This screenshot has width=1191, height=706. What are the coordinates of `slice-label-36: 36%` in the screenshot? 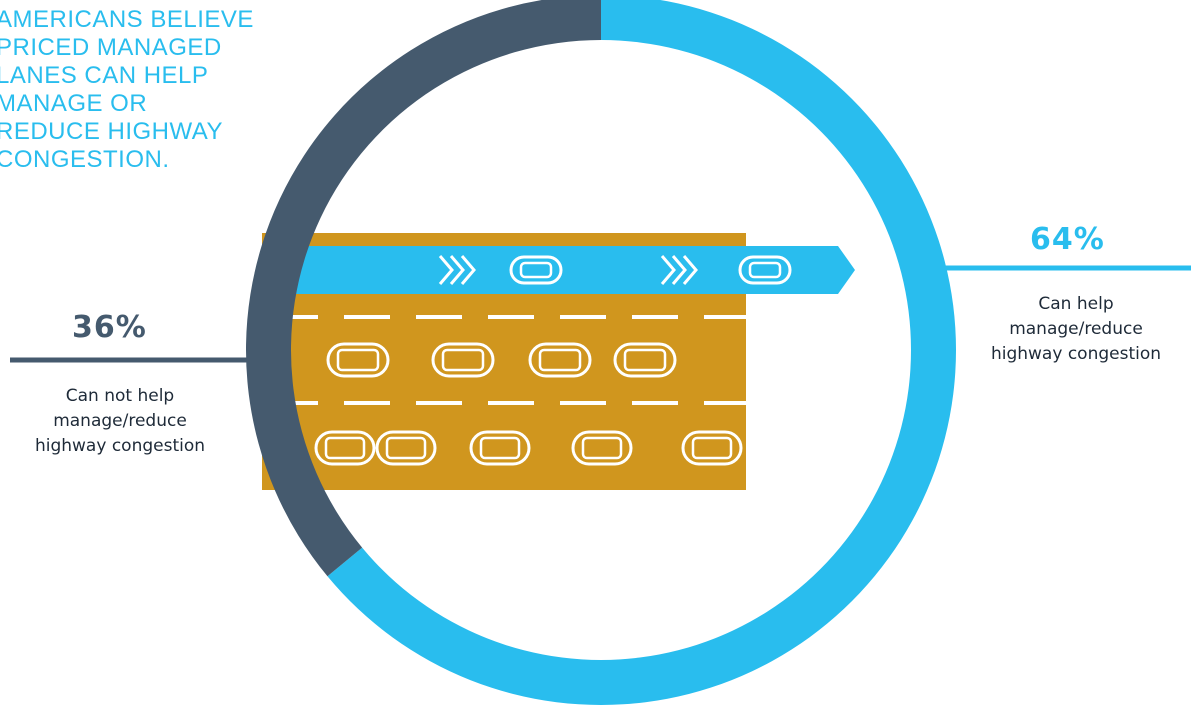 It's located at (109, 327).